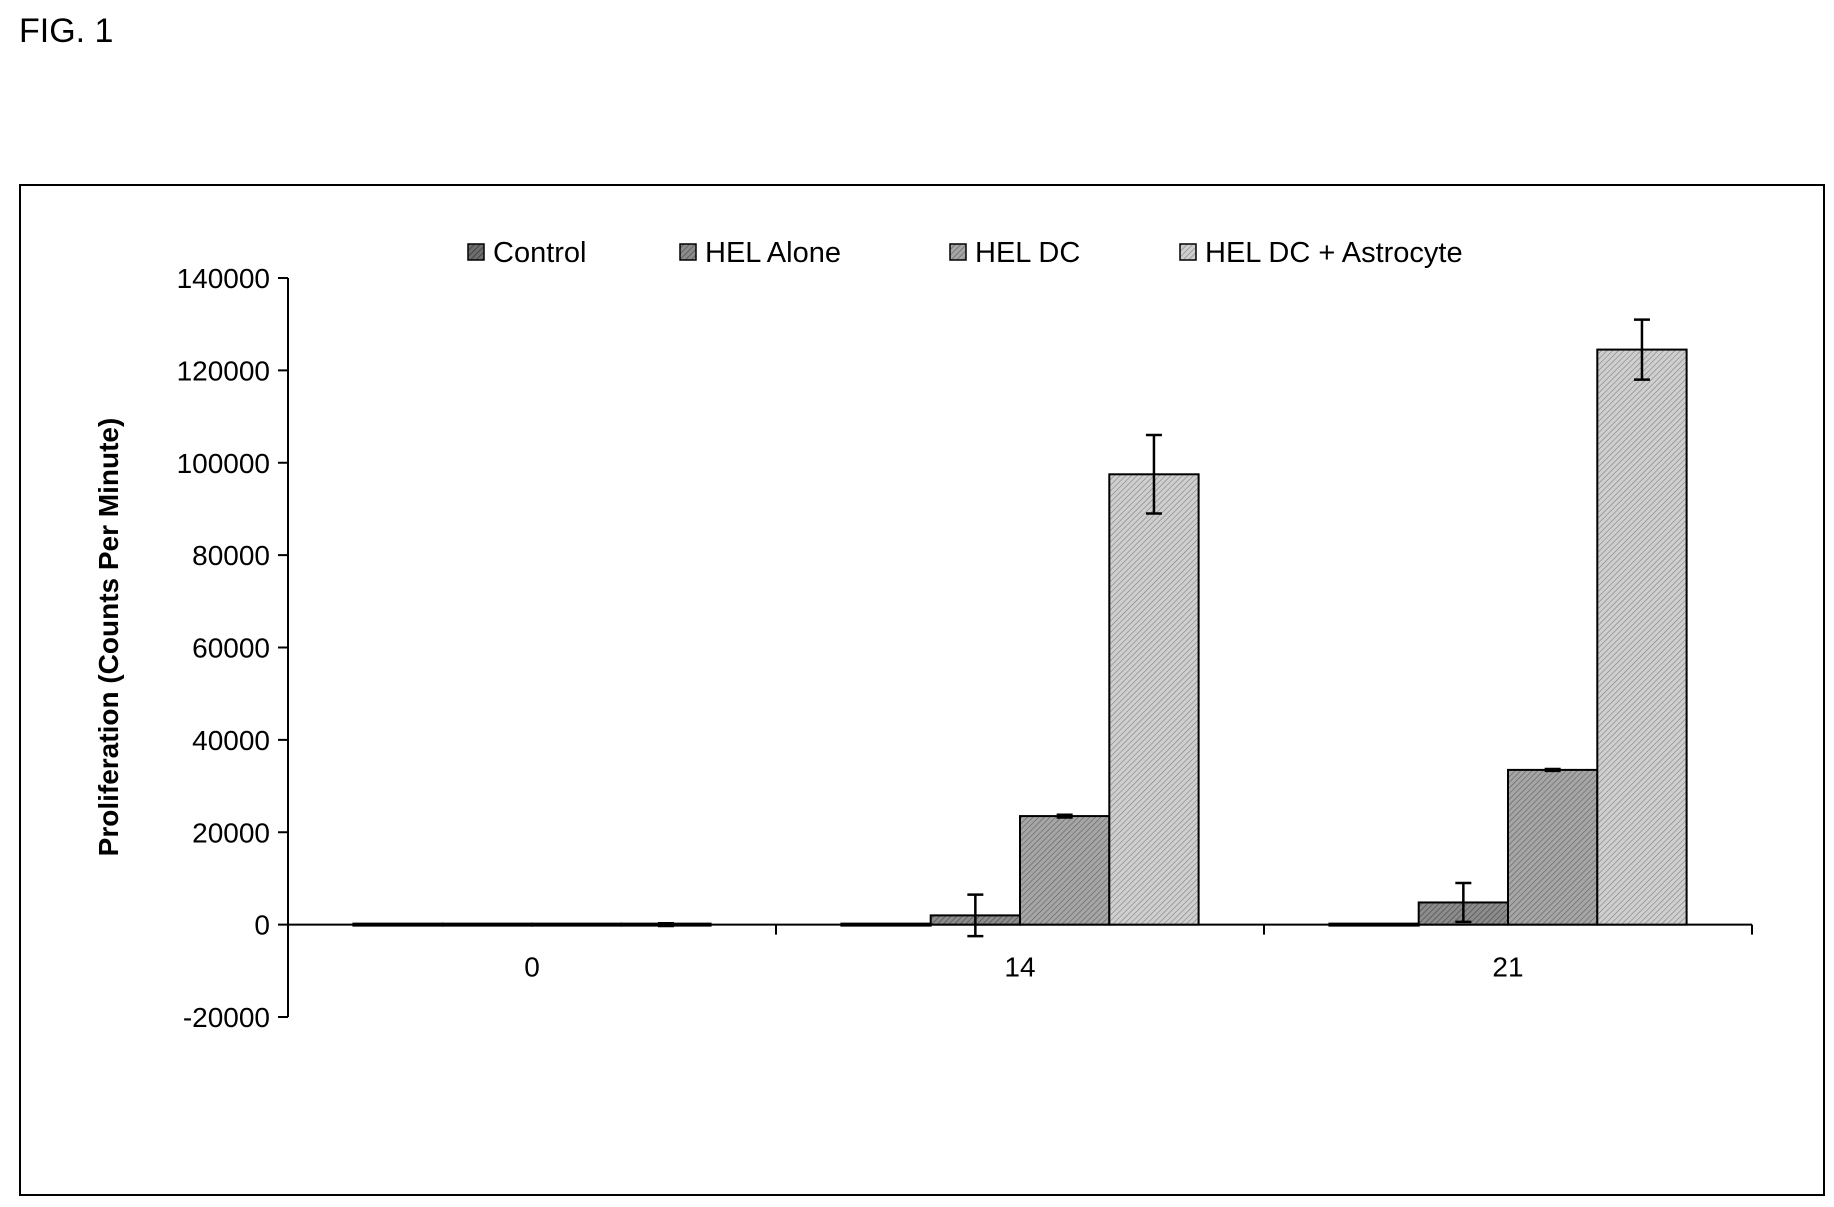  What do you see at coordinates (231, 555) in the screenshot?
I see `y-tick-label: 80000` at bounding box center [231, 555].